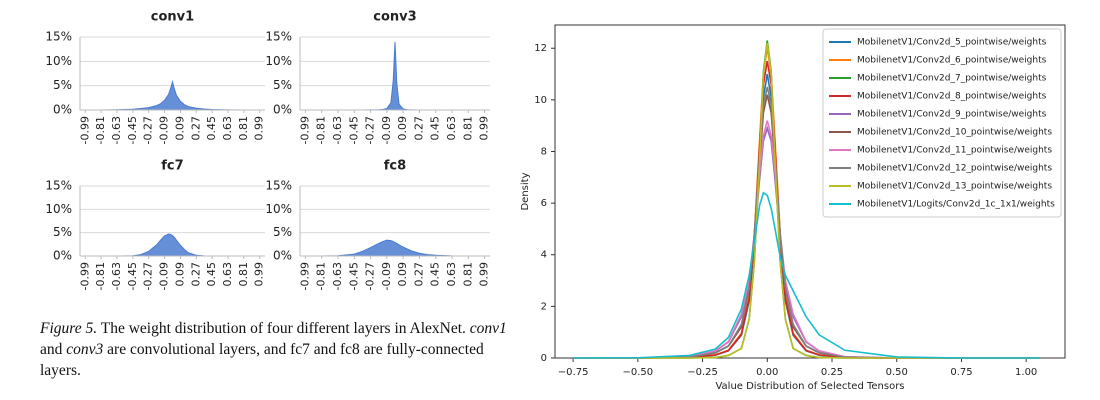 This screenshot has width=1100, height=400. I want to click on caption-term: conv1, so click(488, 328).